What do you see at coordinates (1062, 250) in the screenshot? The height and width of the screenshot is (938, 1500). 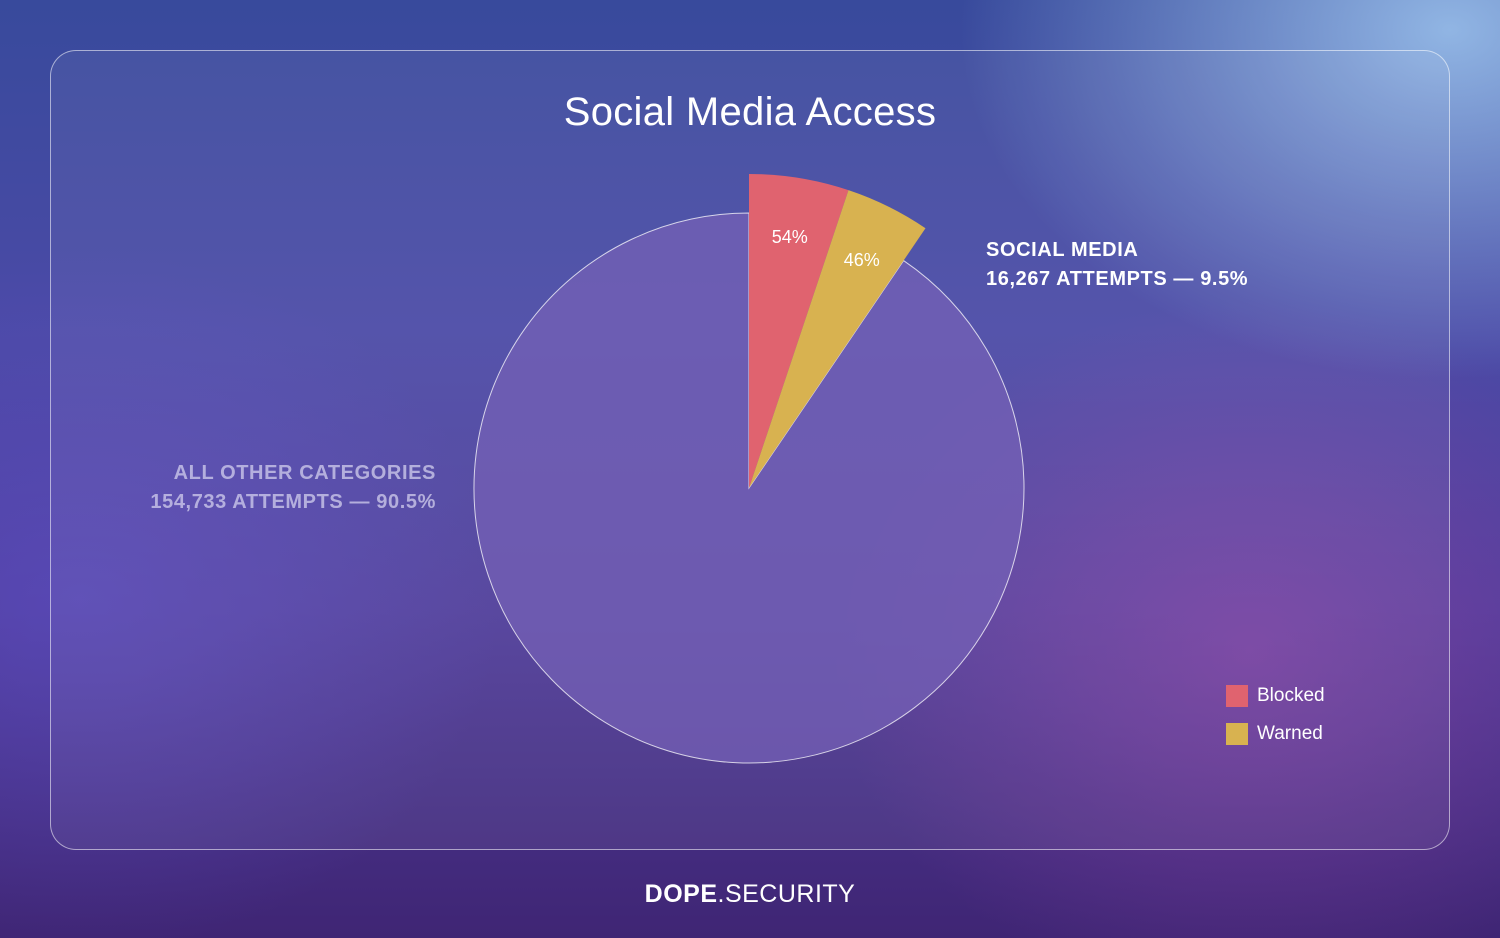 I see `annotation-social-media-title: SOCIAL MEDIA` at bounding box center [1062, 250].